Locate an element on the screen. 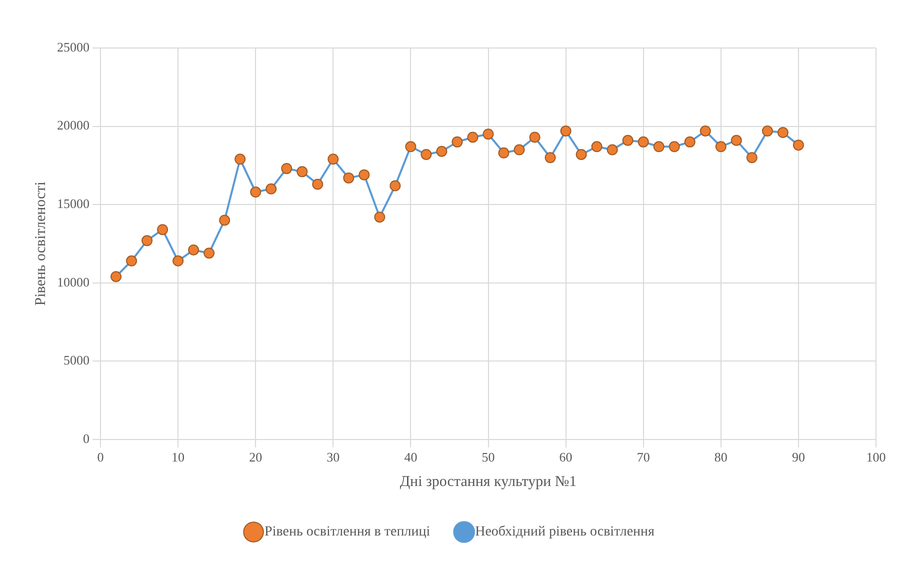 The height and width of the screenshot is (567, 904). x-tick-label: 20 is located at coordinates (255, 457).